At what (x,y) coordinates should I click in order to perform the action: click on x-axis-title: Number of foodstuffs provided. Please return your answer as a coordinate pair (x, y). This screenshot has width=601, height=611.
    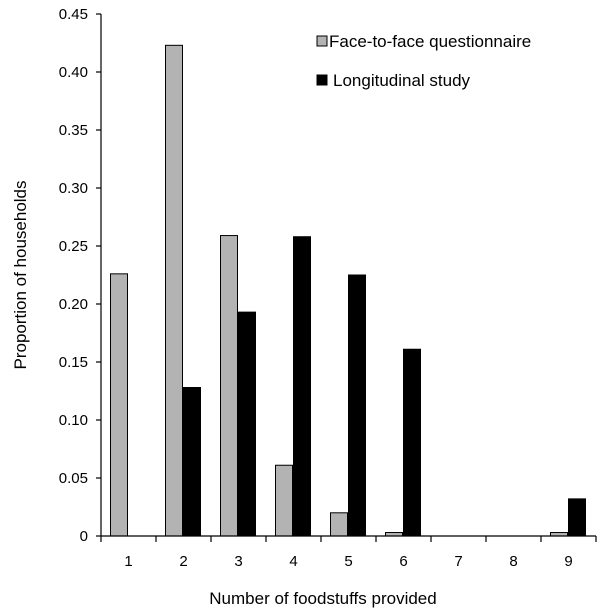
    Looking at the image, I should click on (322, 598).